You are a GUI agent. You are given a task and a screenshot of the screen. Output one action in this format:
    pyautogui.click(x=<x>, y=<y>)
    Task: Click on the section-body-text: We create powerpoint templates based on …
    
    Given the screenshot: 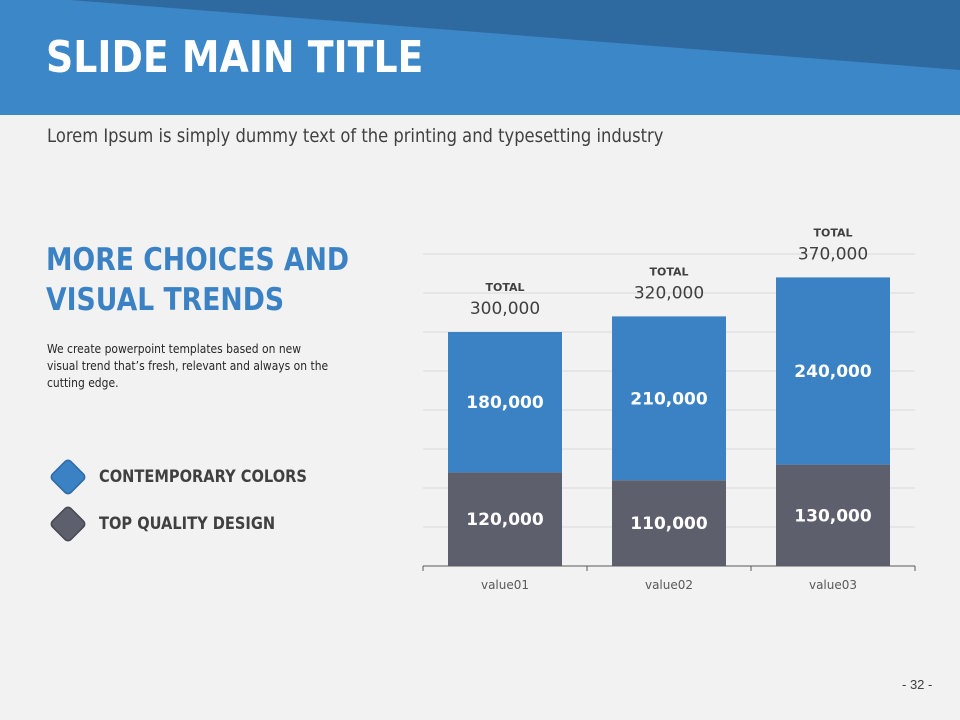 What is the action you would take?
    pyautogui.click(x=188, y=365)
    